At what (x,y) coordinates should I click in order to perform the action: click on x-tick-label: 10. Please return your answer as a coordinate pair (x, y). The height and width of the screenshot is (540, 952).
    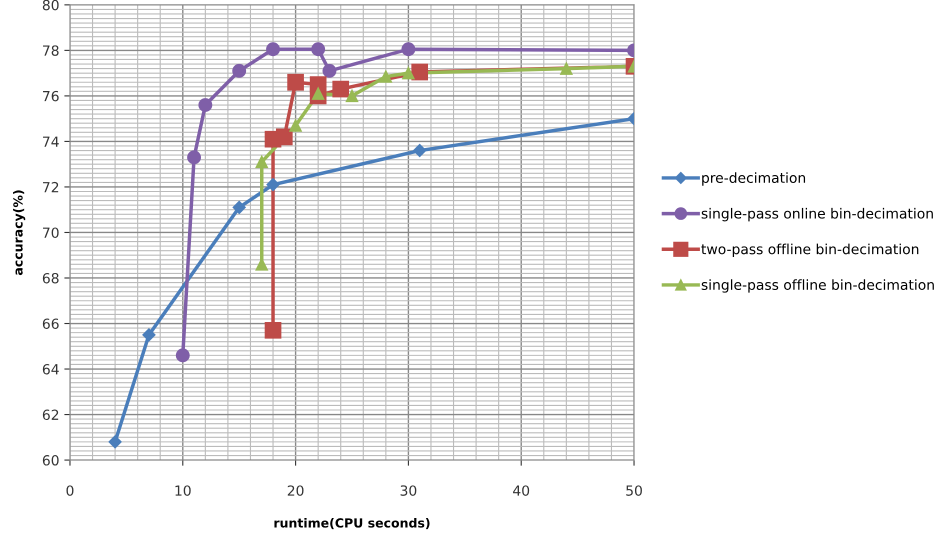
    Looking at the image, I should click on (183, 490).